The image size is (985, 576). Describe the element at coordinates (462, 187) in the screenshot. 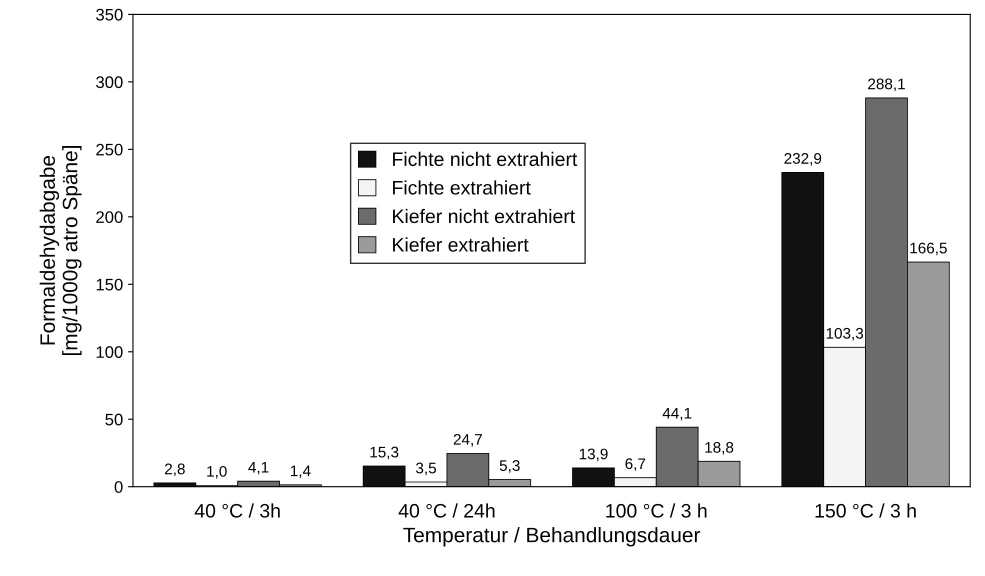

I see `legend-label: Fichte extrahiert` at that location.